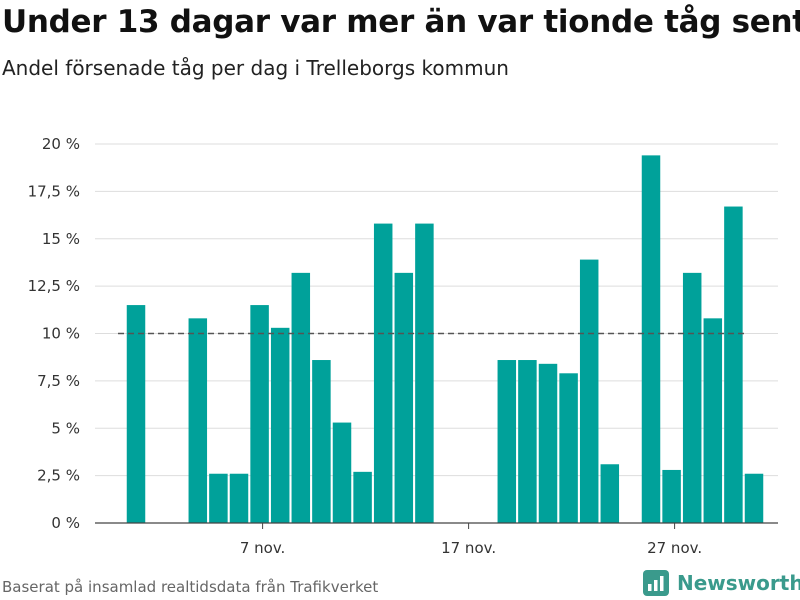 The width and height of the screenshot is (800, 600). What do you see at coordinates (61, 239) in the screenshot?
I see `y-tick-label: 15 %` at bounding box center [61, 239].